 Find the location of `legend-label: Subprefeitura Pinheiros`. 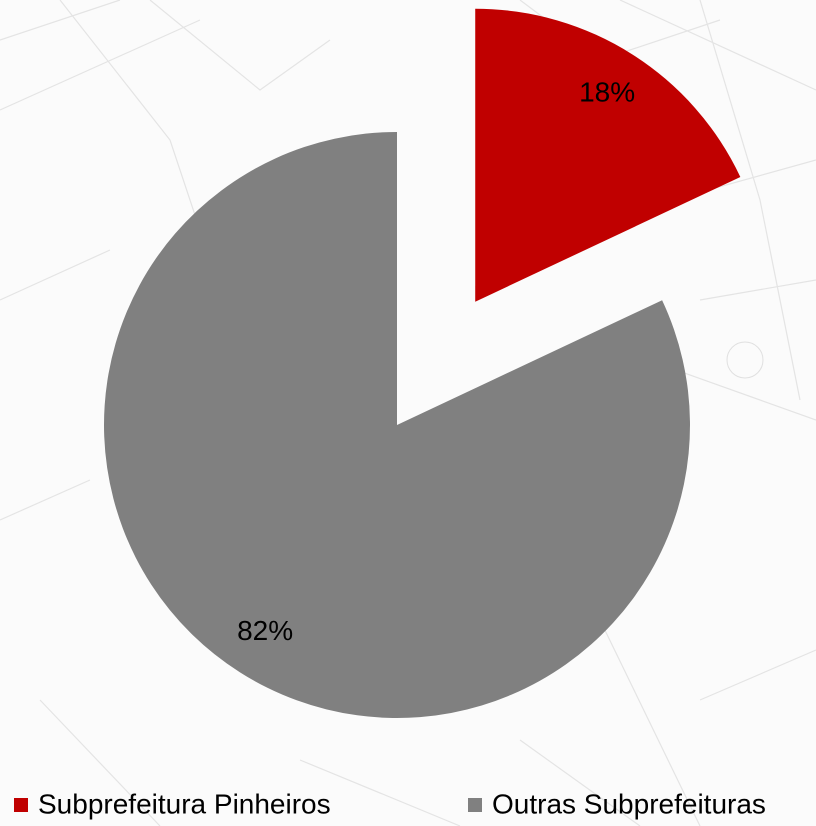

legend-label: Subprefeitura Pinheiros is located at coordinates (184, 803).